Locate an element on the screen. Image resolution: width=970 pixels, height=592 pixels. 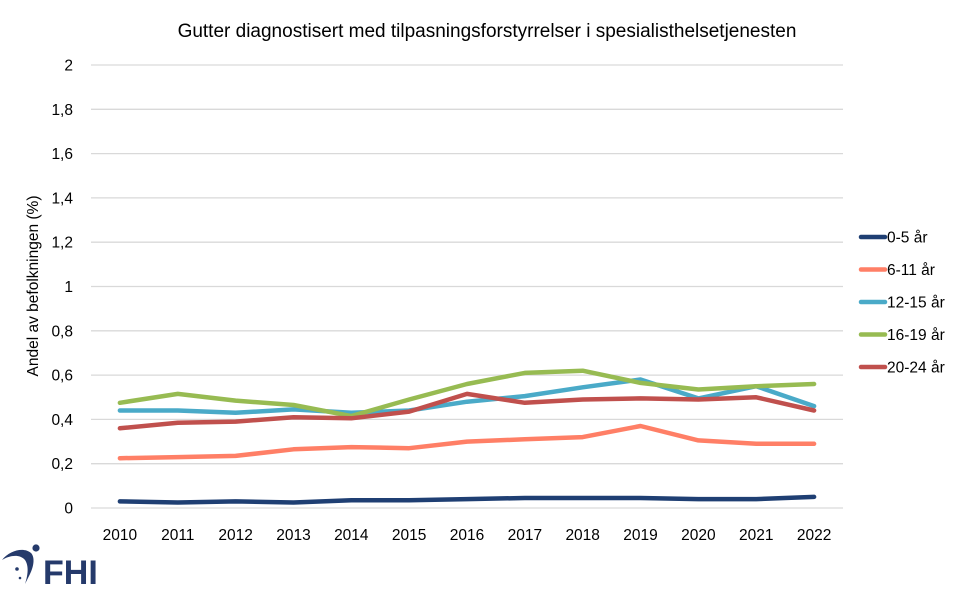
legend-item: 0-5 år is located at coordinates (893, 238).